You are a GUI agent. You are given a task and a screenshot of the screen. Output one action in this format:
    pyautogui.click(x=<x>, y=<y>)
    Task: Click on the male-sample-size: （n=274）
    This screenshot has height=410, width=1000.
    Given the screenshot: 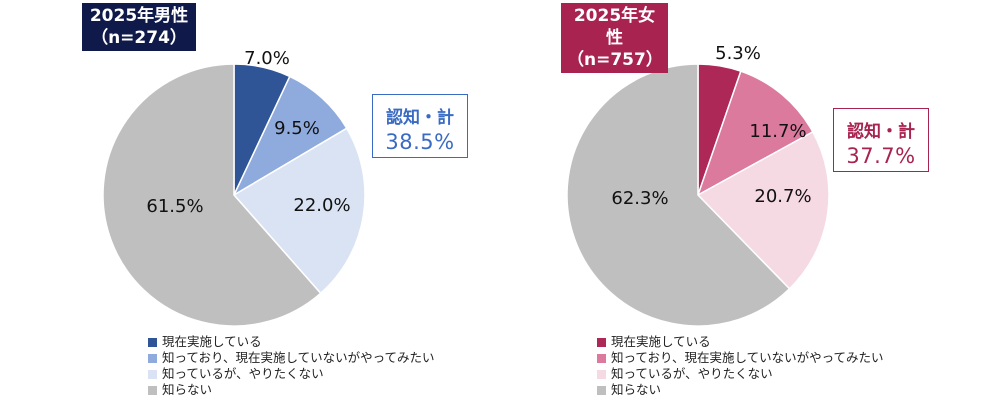 What is the action you would take?
    pyautogui.click(x=139, y=38)
    